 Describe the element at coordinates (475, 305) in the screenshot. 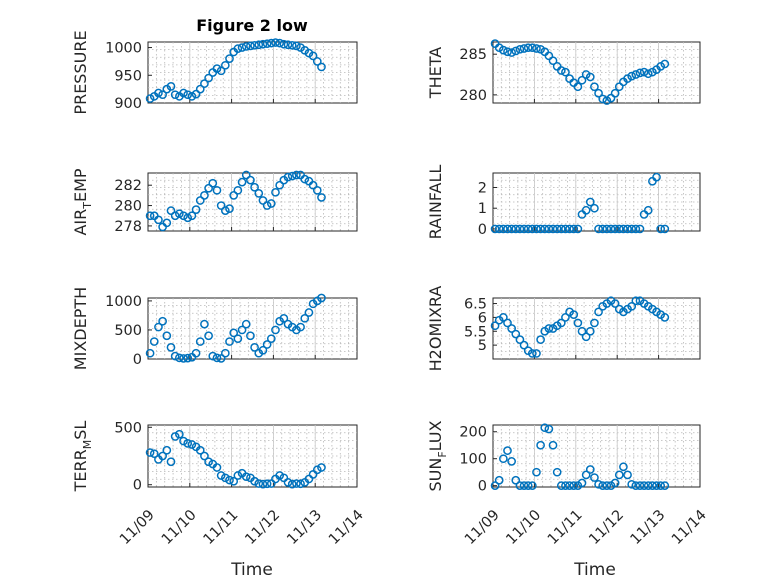

I see `y-tick-label: 6.5` at that location.